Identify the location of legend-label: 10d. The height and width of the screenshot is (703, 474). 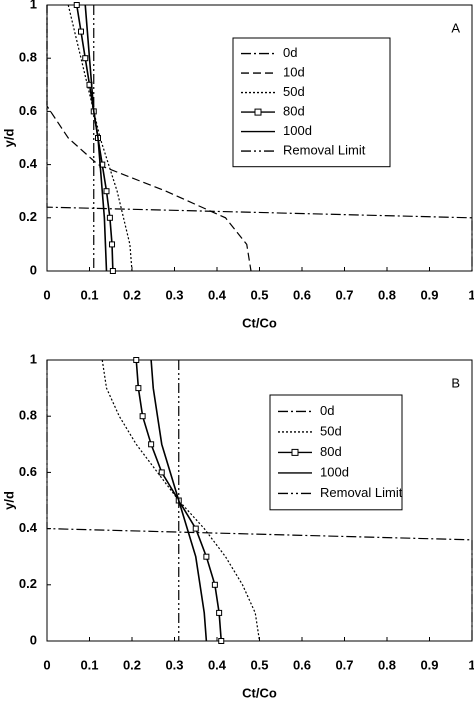
(294, 72).